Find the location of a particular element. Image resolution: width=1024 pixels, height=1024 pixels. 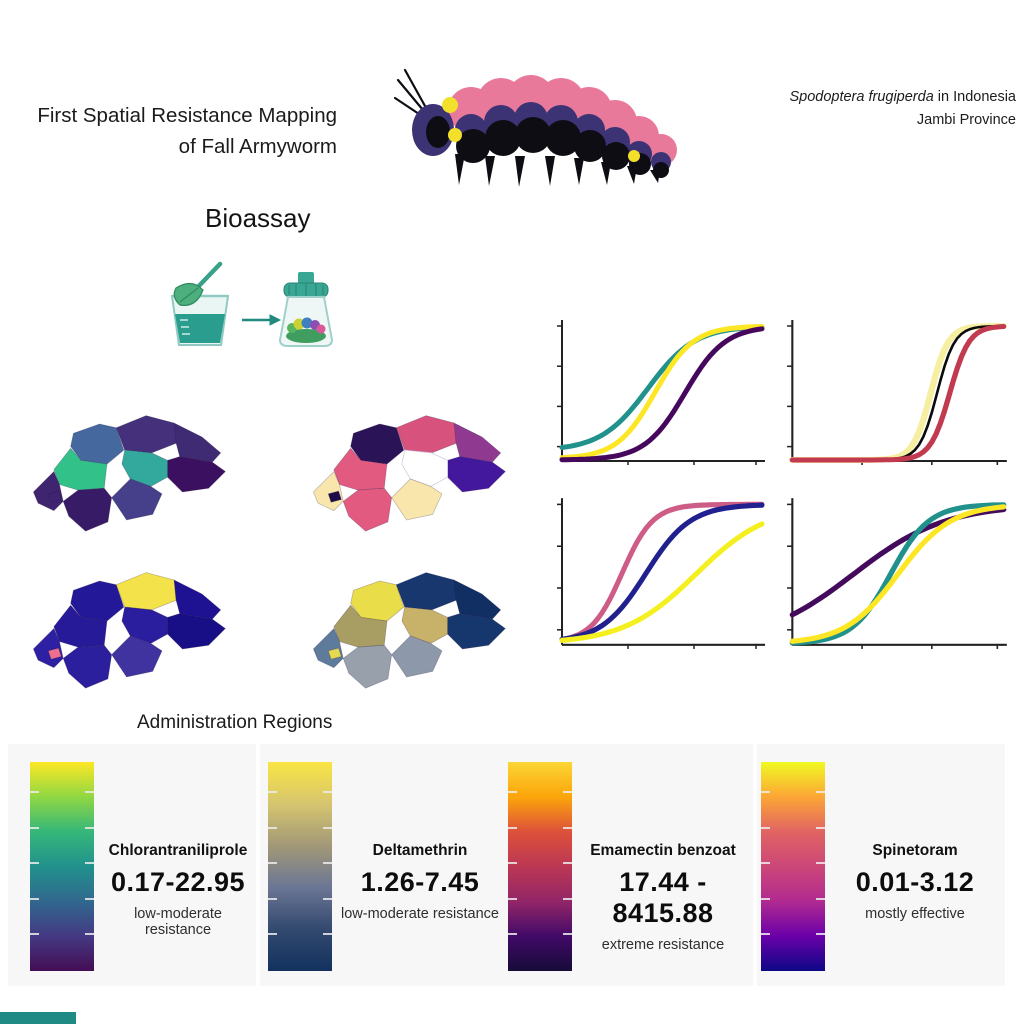

colorbar-viridis is located at coordinates (62, 866).